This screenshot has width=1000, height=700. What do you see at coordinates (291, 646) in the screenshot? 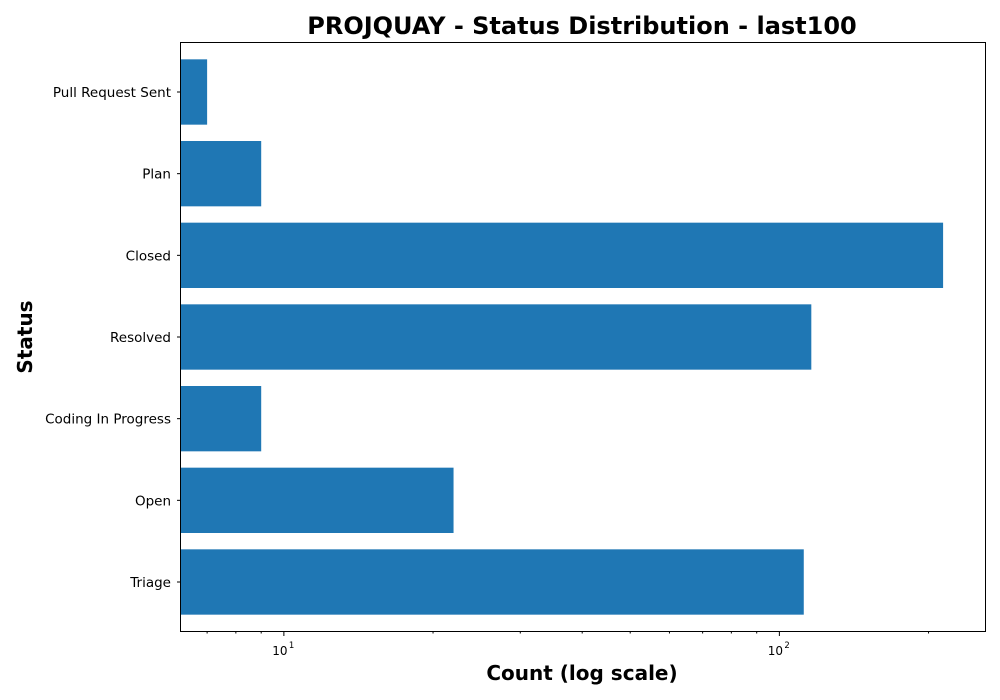
I see `x-tick-exponent: 1` at bounding box center [291, 646].